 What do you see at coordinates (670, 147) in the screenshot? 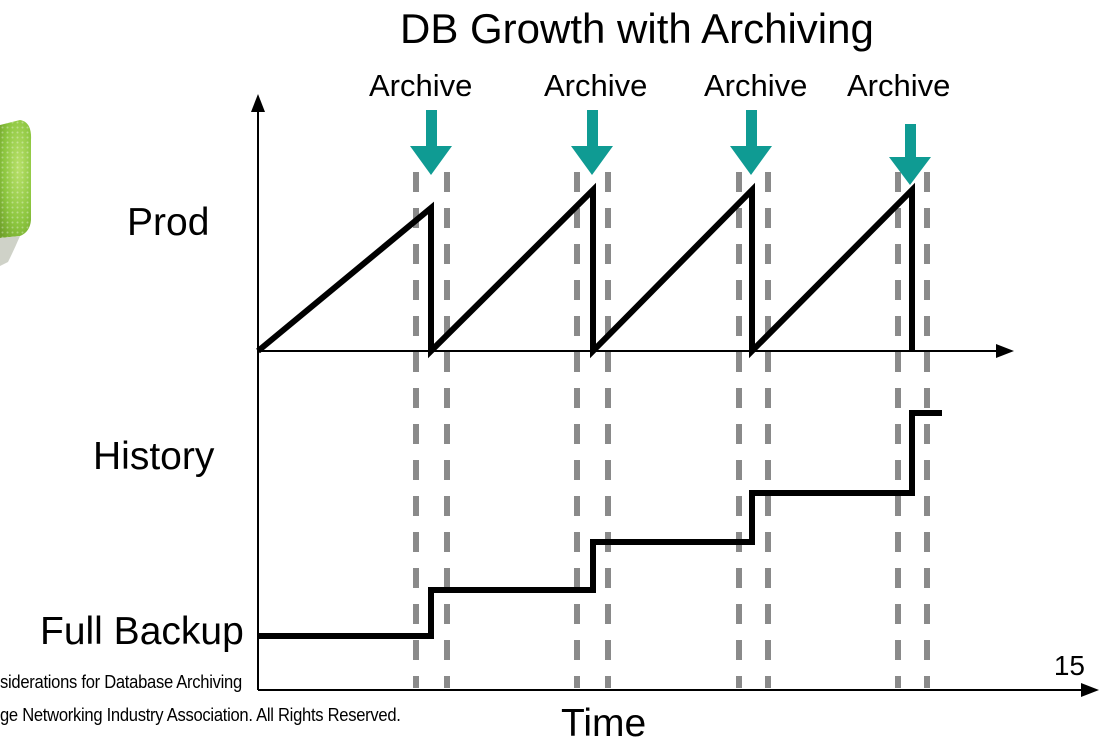
I see `archive-arrows` at bounding box center [670, 147].